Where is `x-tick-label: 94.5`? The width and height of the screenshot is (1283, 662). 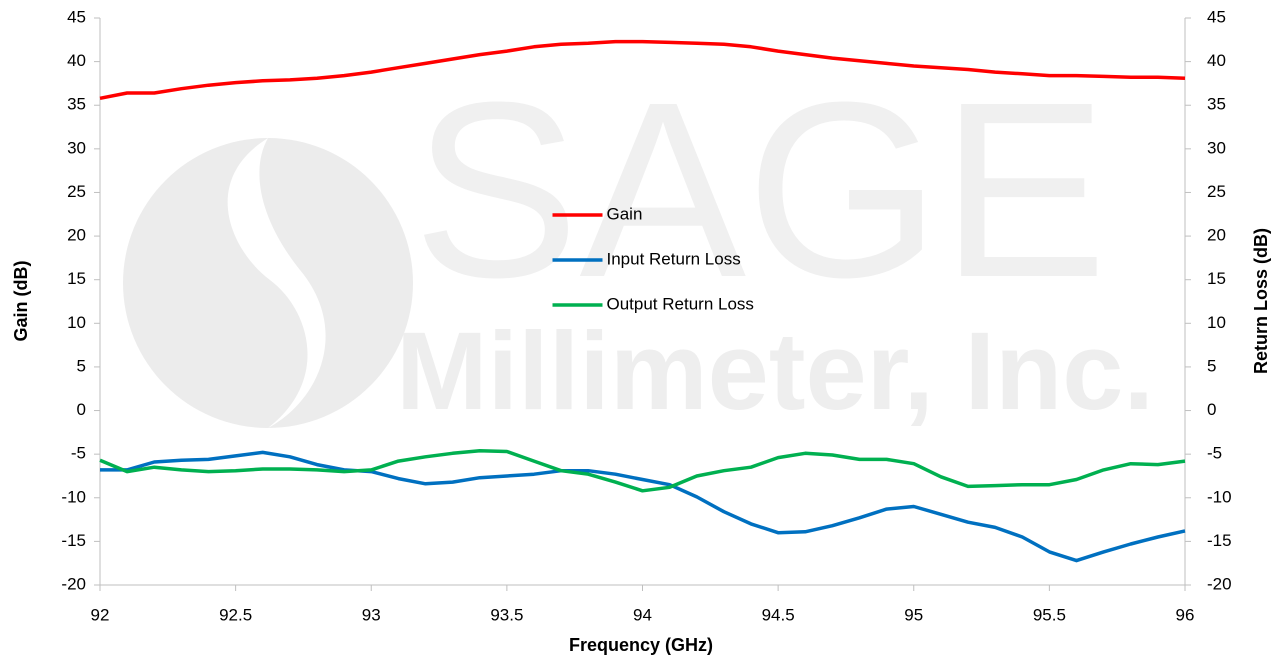
x-tick-label: 94.5 is located at coordinates (778, 614).